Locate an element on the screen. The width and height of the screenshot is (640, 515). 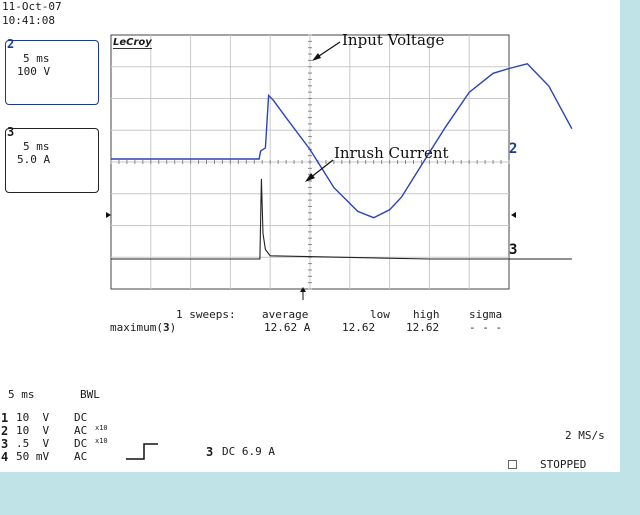
channel-number: 1 is located at coordinates (5, 418).